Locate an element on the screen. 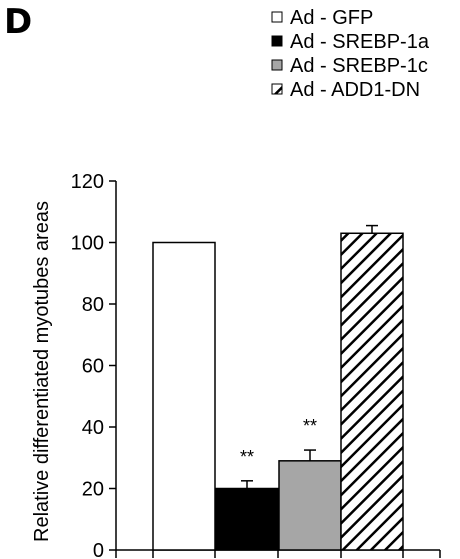  legend-label: Ad - SREBP-1c is located at coordinates (359, 66).